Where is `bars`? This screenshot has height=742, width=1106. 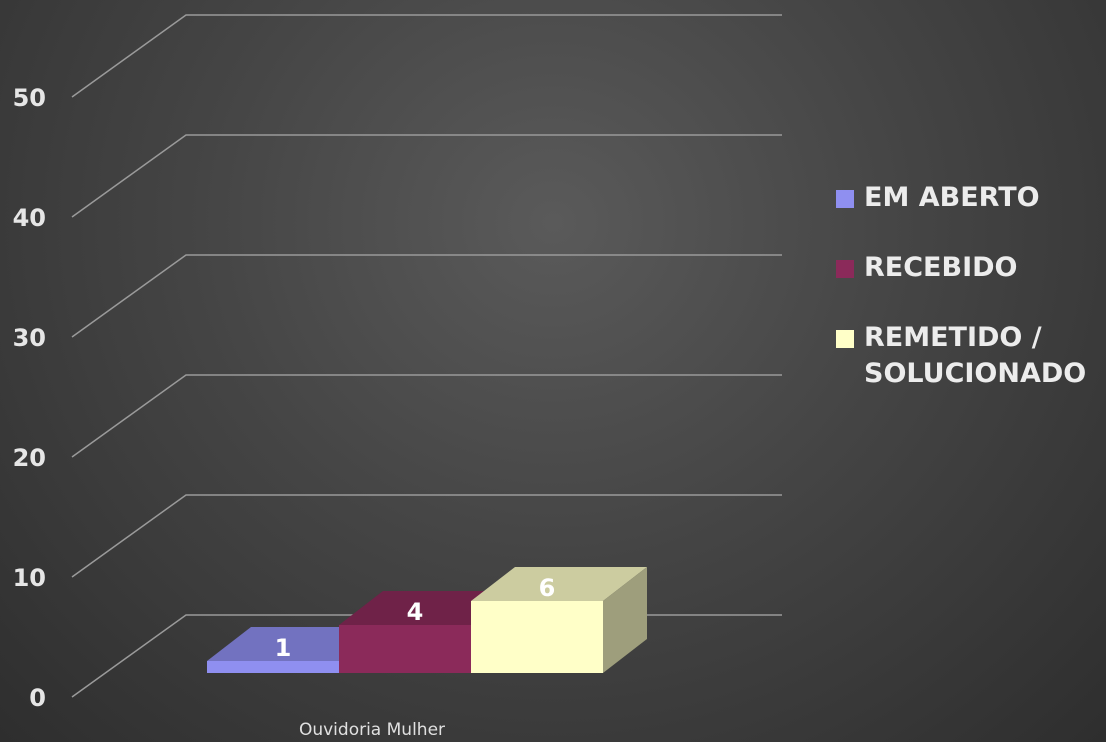 bars is located at coordinates (427, 620).